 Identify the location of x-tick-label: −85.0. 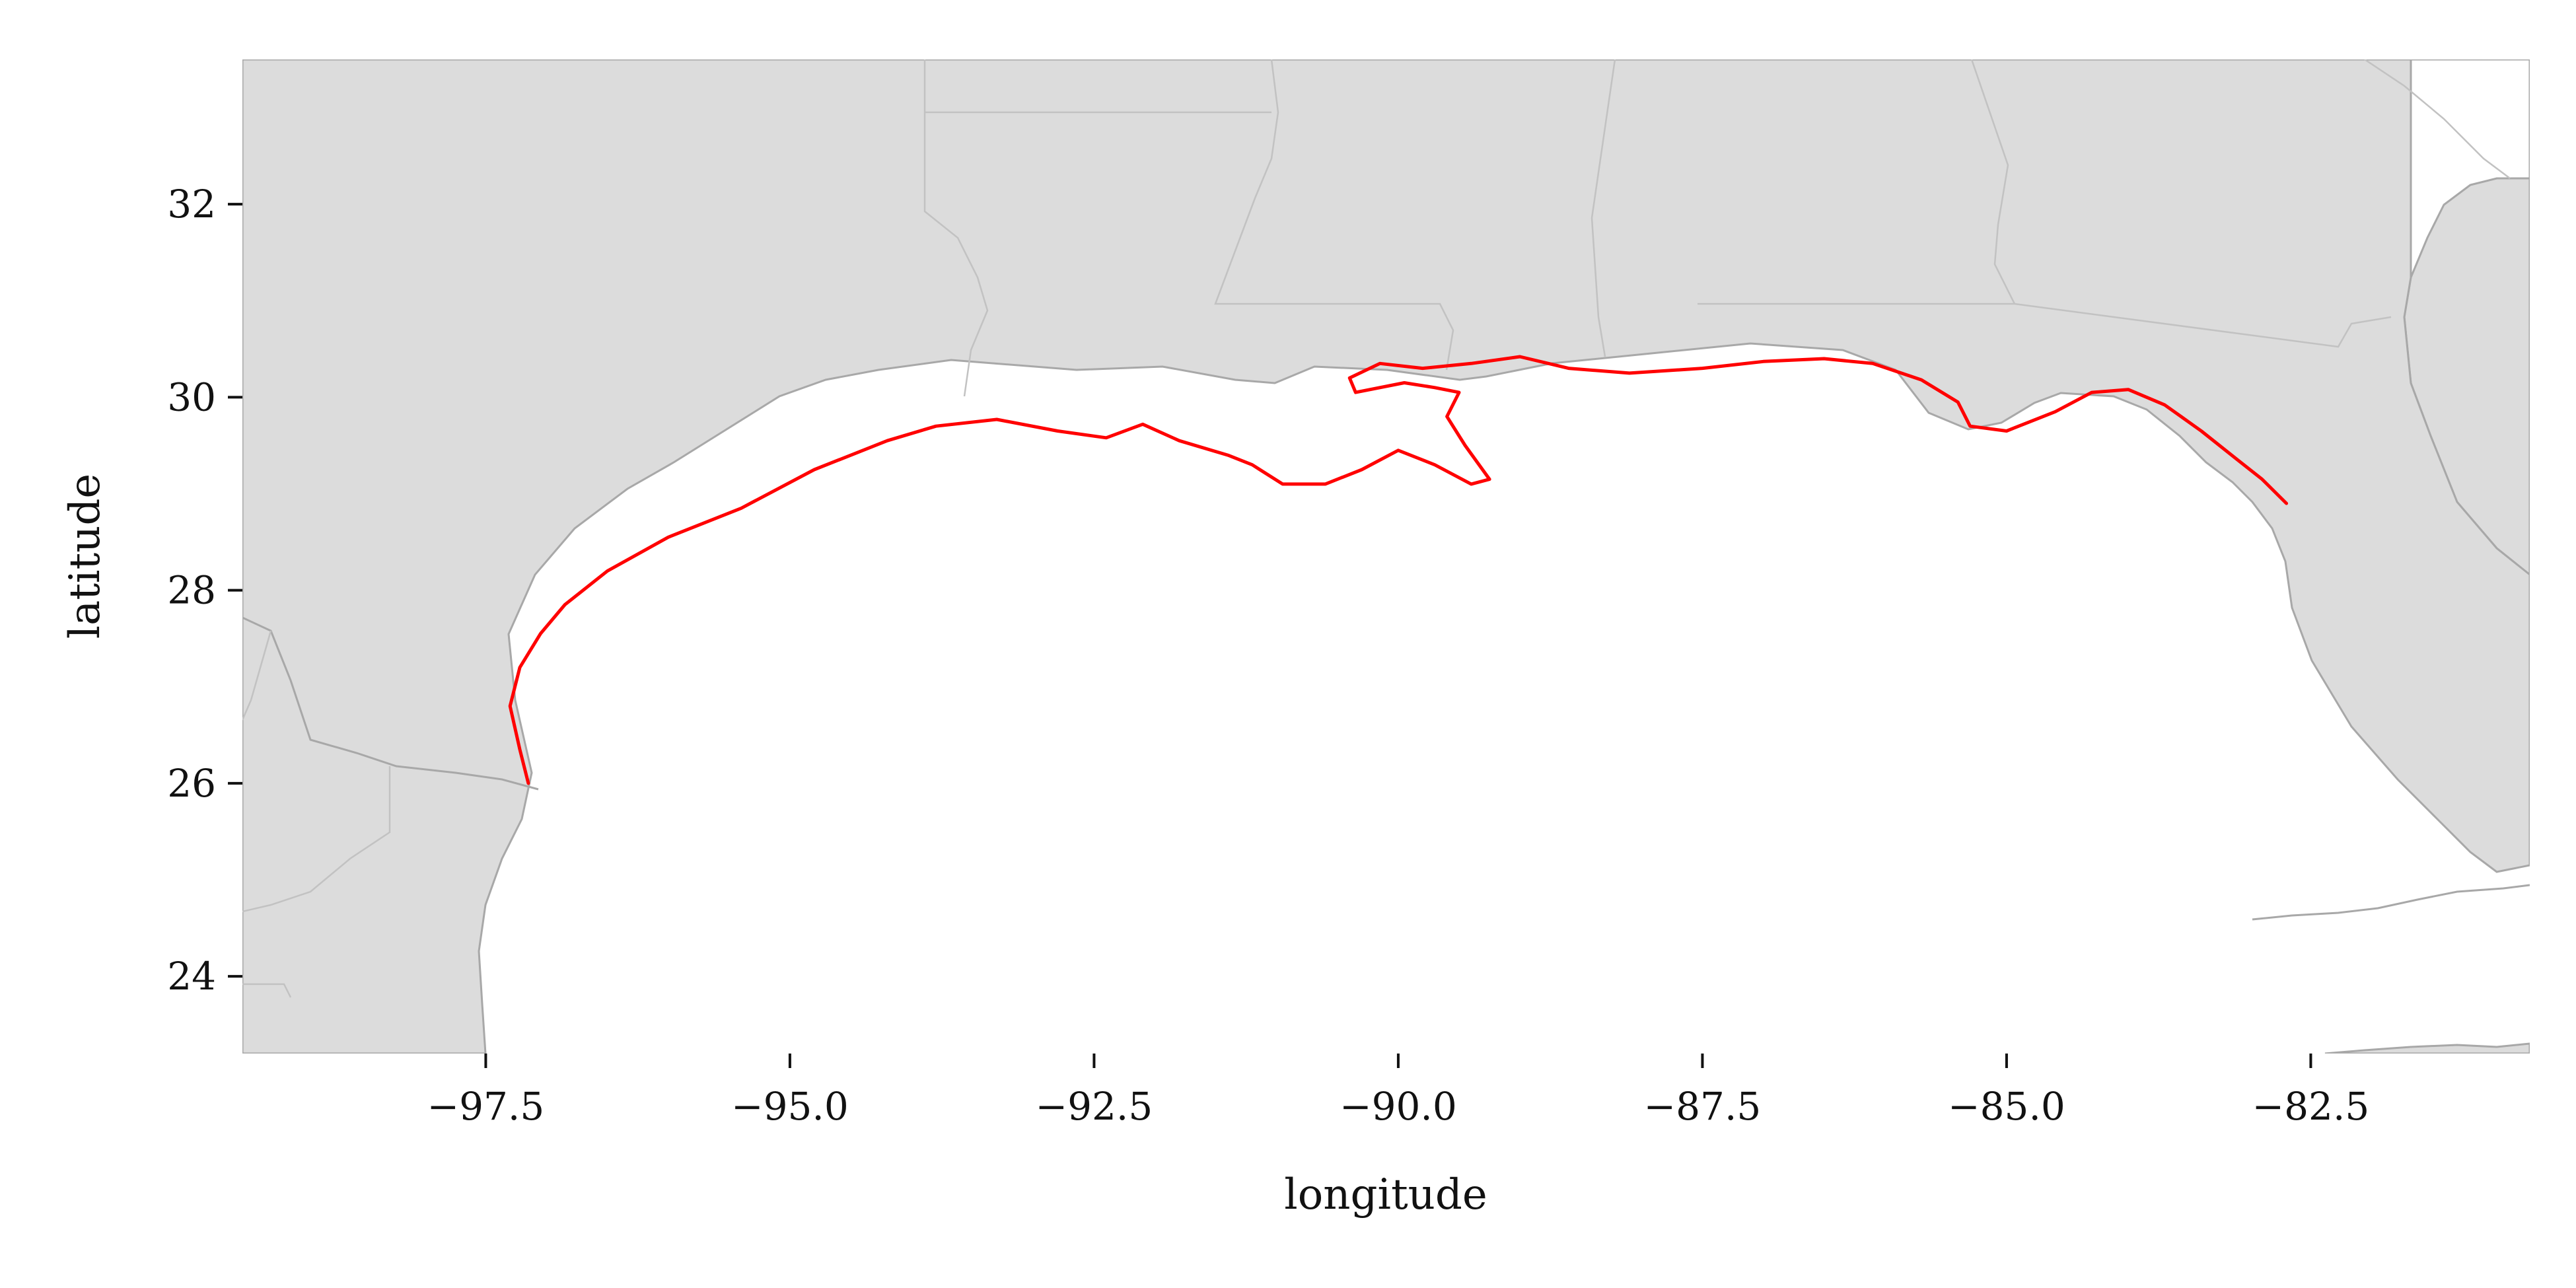
(2007, 1106).